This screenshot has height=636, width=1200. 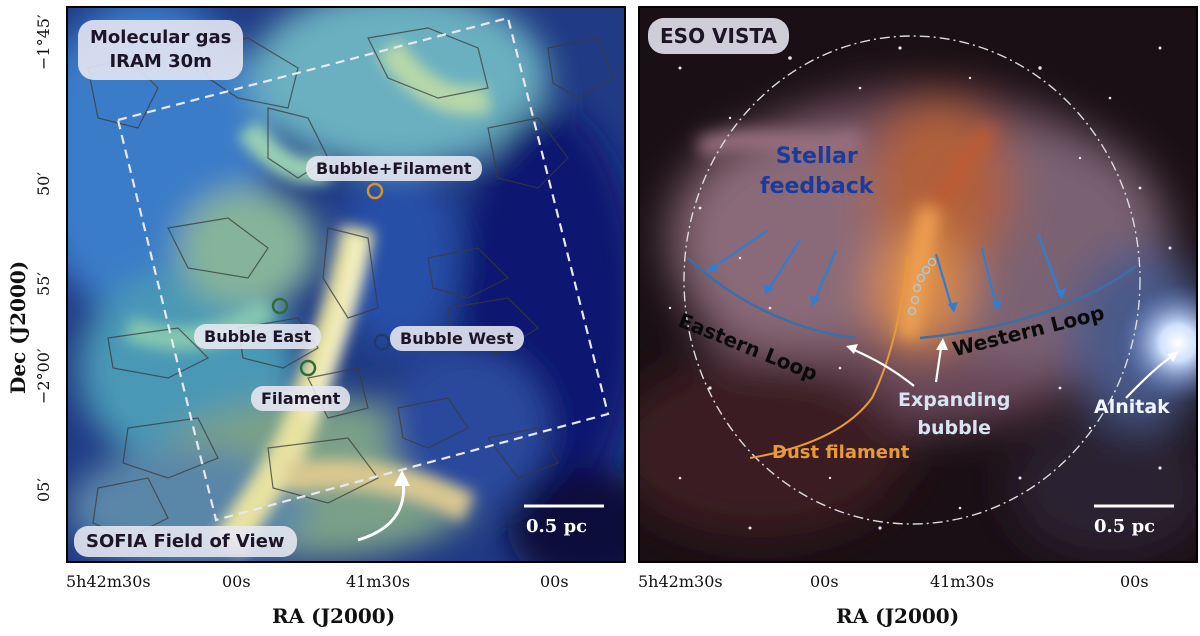 What do you see at coordinates (718, 36) in the screenshot?
I see `vista-title: ESO VISTA` at bounding box center [718, 36].